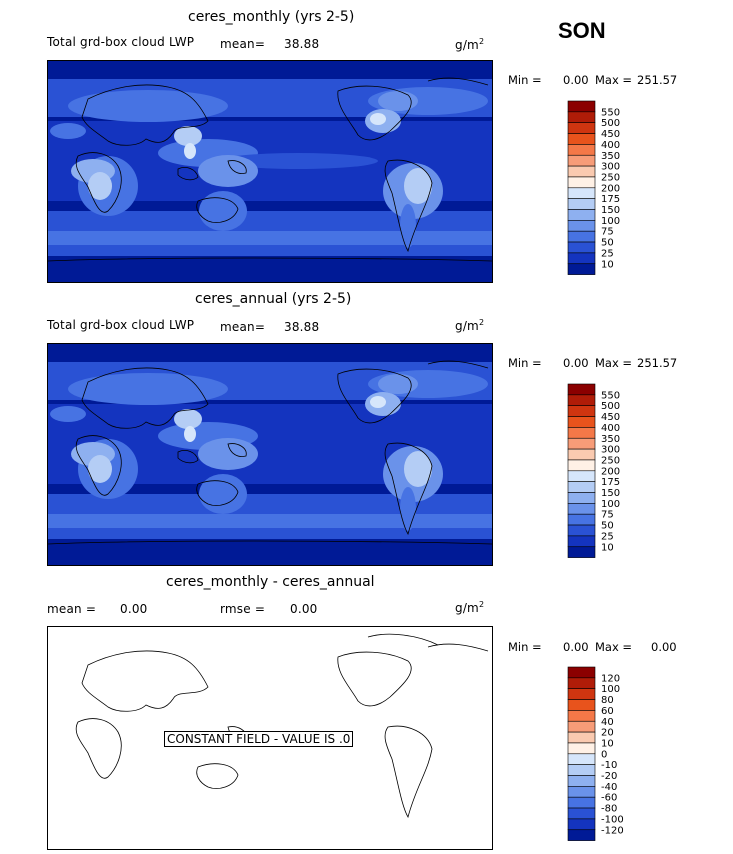 Image resolution: width=733 pixels, height=854 pixels. What do you see at coordinates (610, 112) in the screenshot?
I see `colorbar-tick-label: 550` at bounding box center [610, 112].